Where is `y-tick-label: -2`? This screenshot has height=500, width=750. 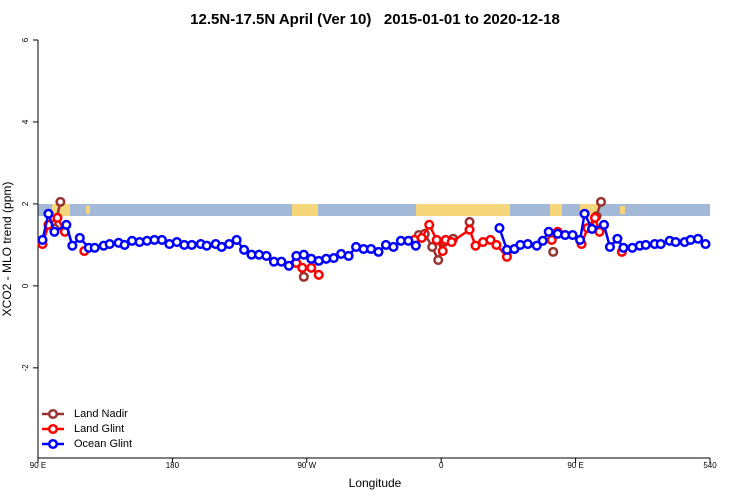 y-tick-label: -2 is located at coordinates (25, 368).